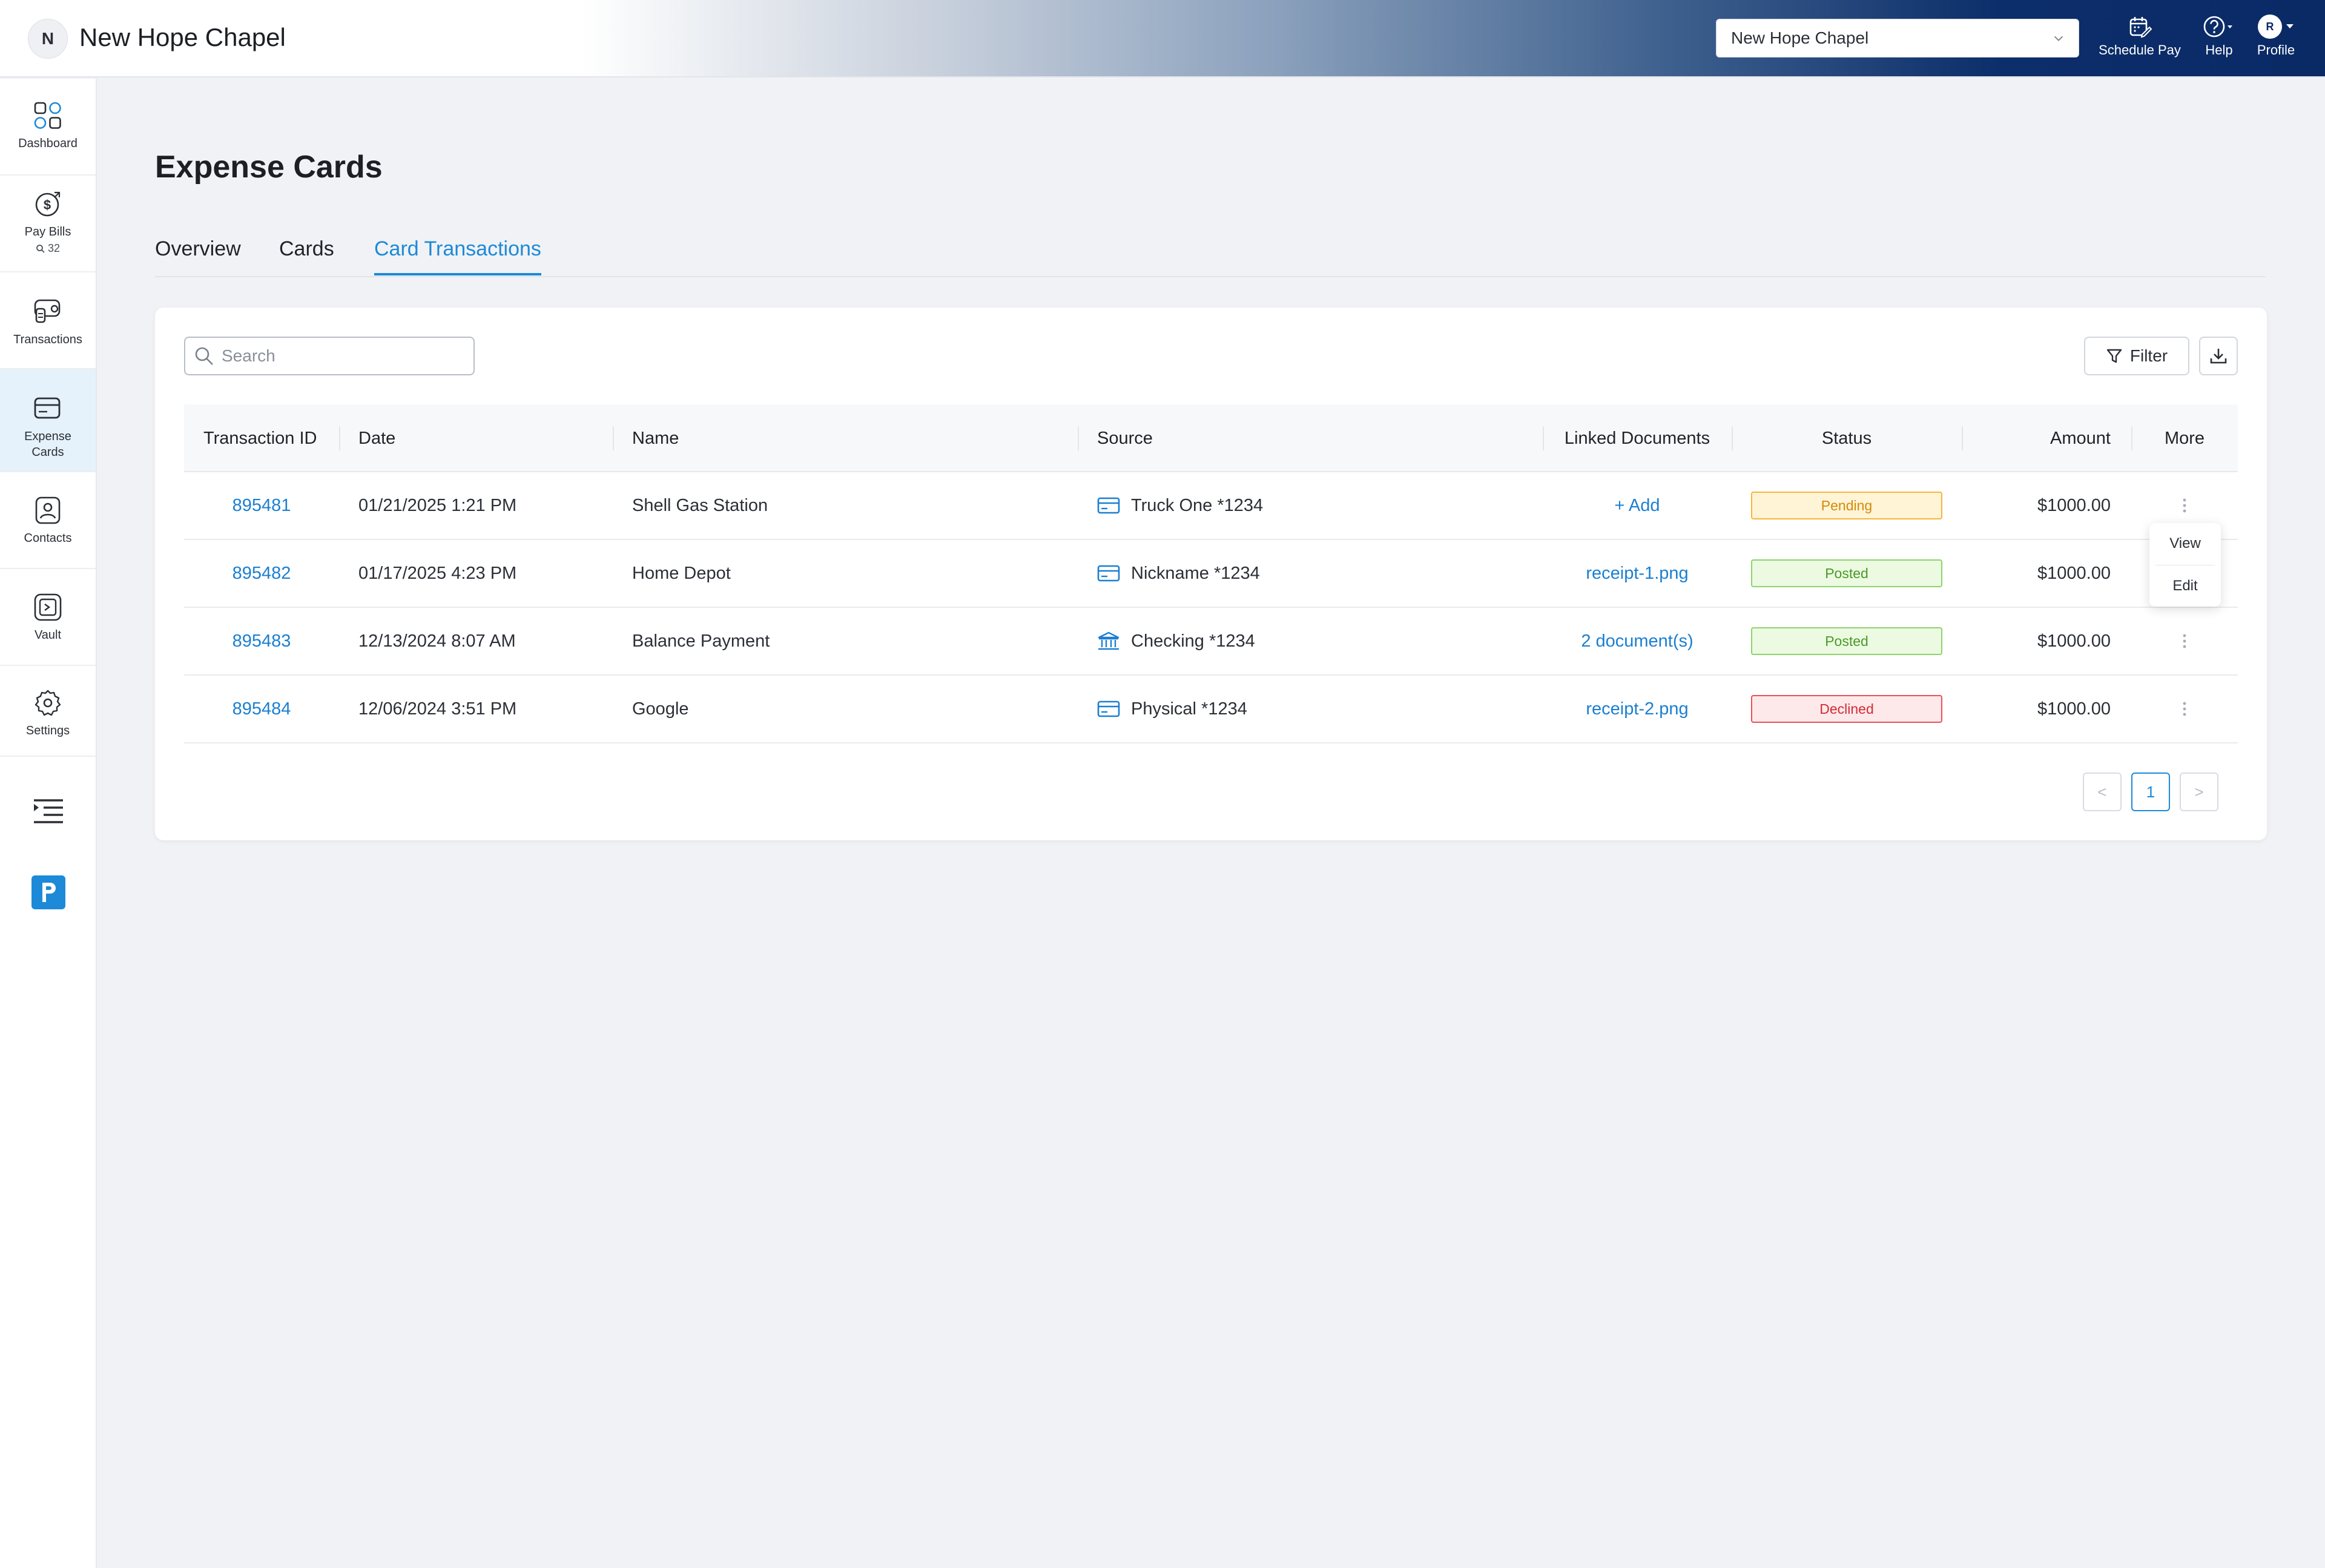  What do you see at coordinates (457, 256) in the screenshot?
I see `tab-card-transactions: Card Transactions` at bounding box center [457, 256].